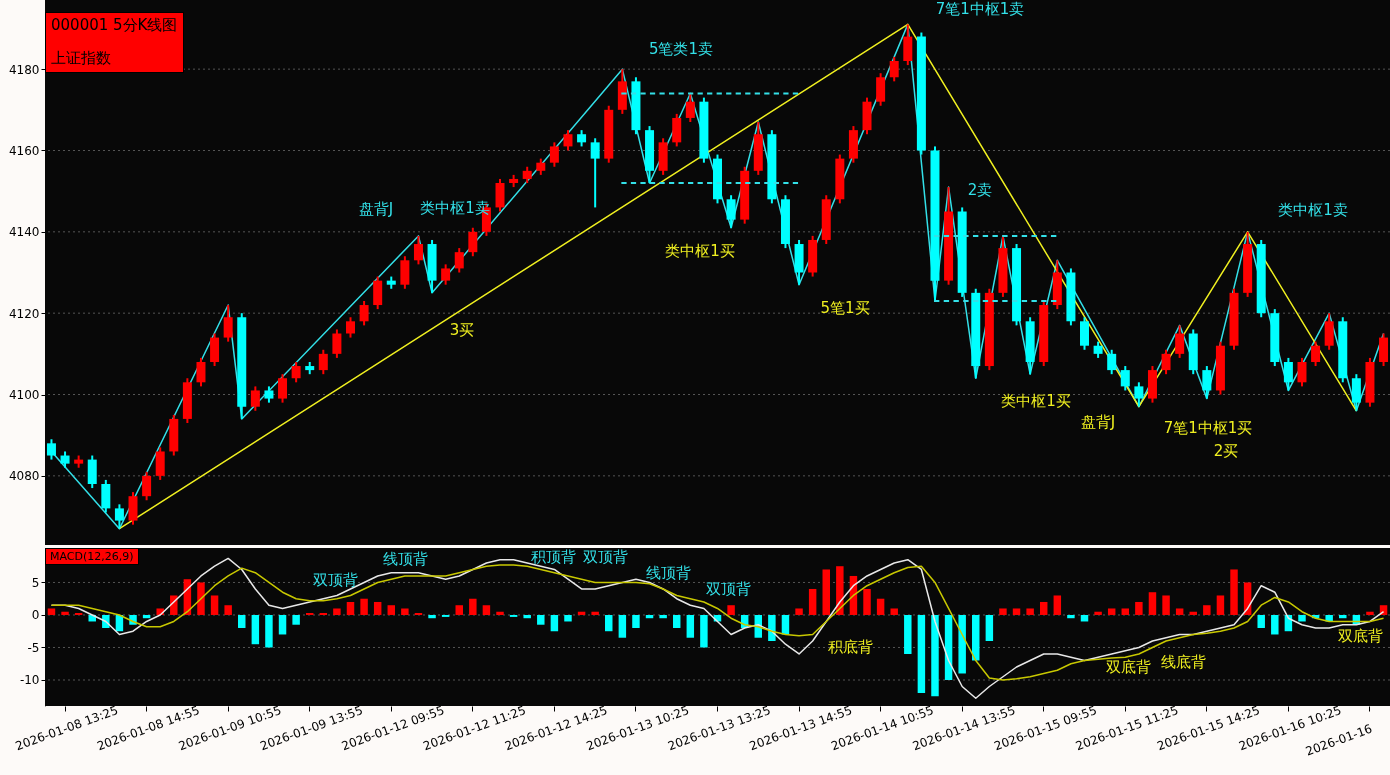  I want to click on annotation: 线底背, so click(1183, 662).